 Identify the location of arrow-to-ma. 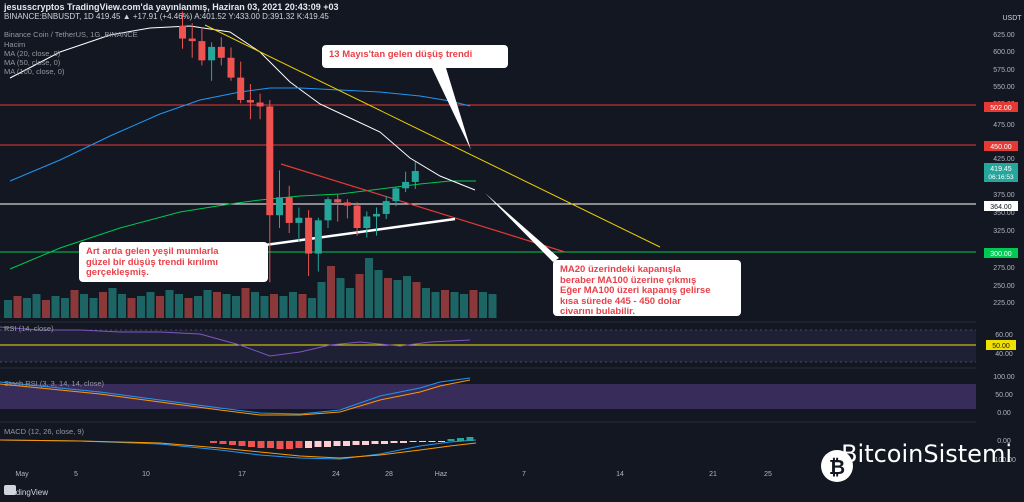
(522, 227).